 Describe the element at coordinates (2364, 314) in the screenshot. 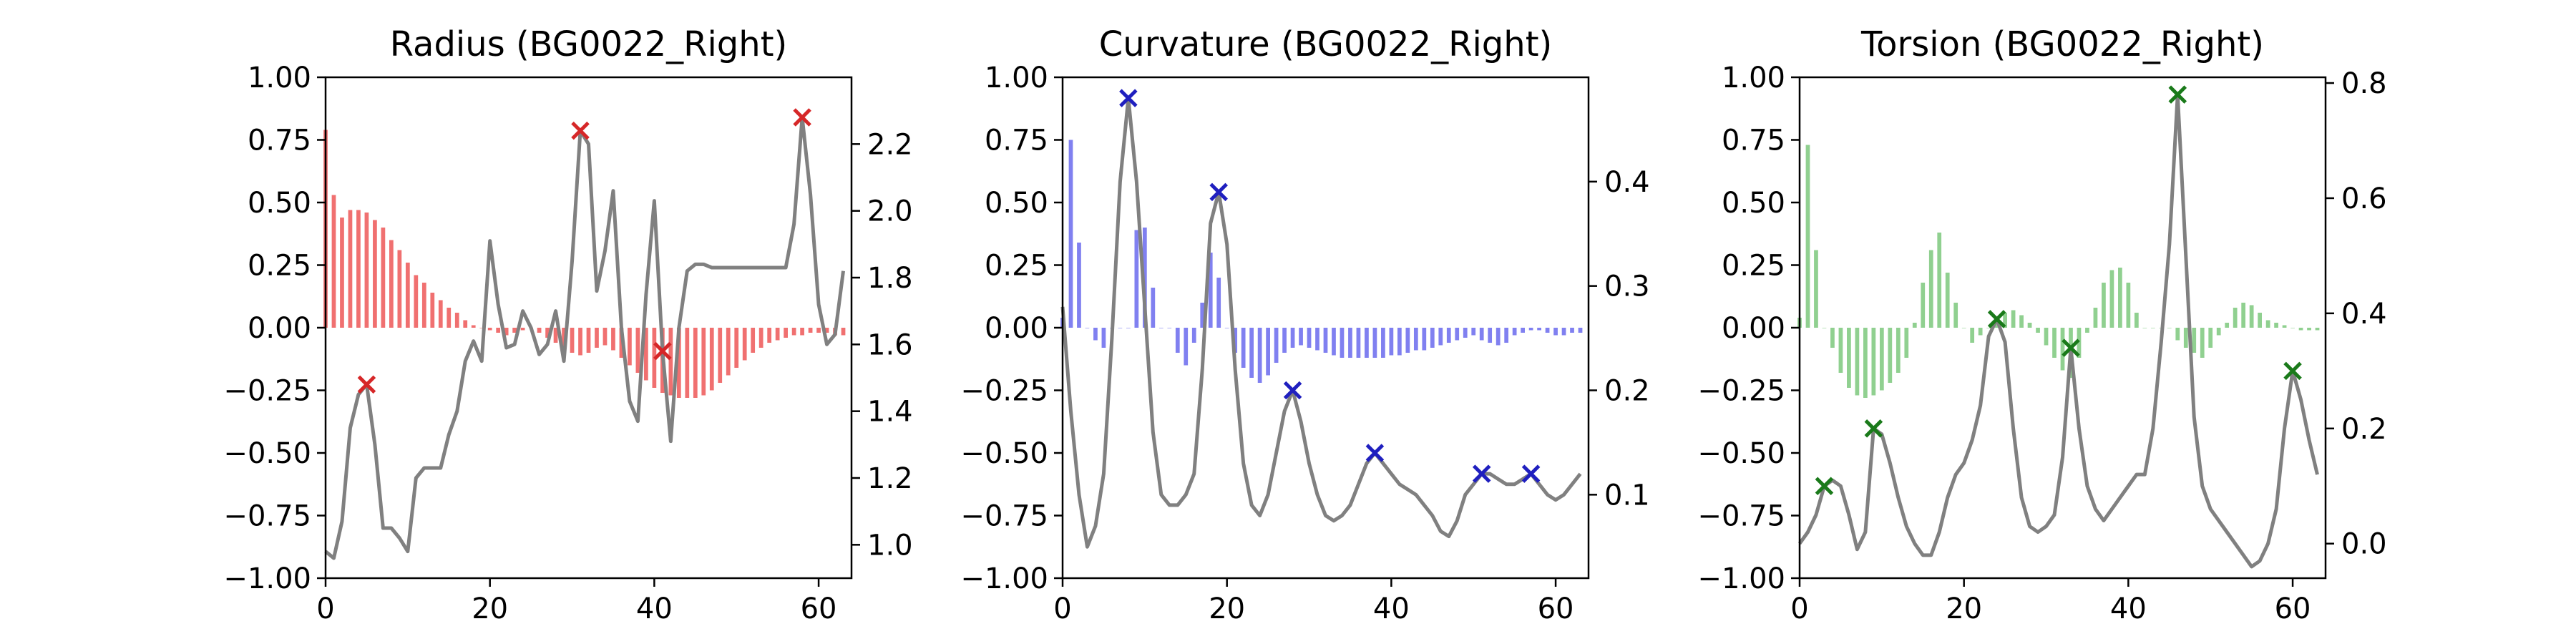

I see `torsion-y-right-tick-label: 0.4` at that location.